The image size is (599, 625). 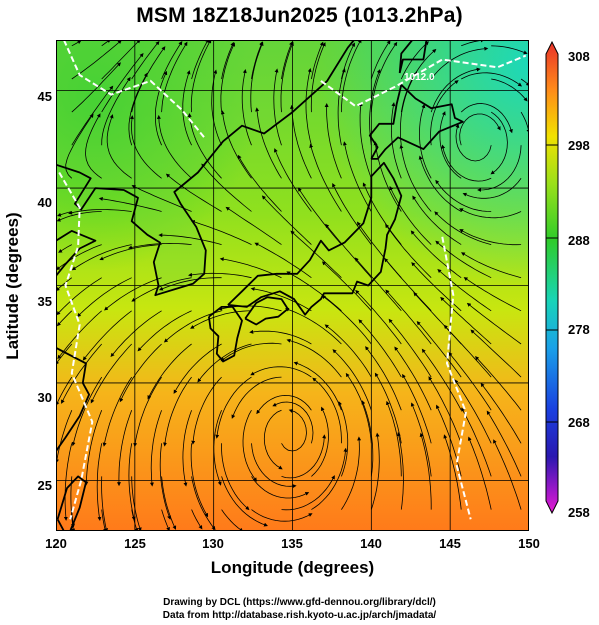 What do you see at coordinates (371, 543) in the screenshot?
I see `x-tick-140: 140` at bounding box center [371, 543].